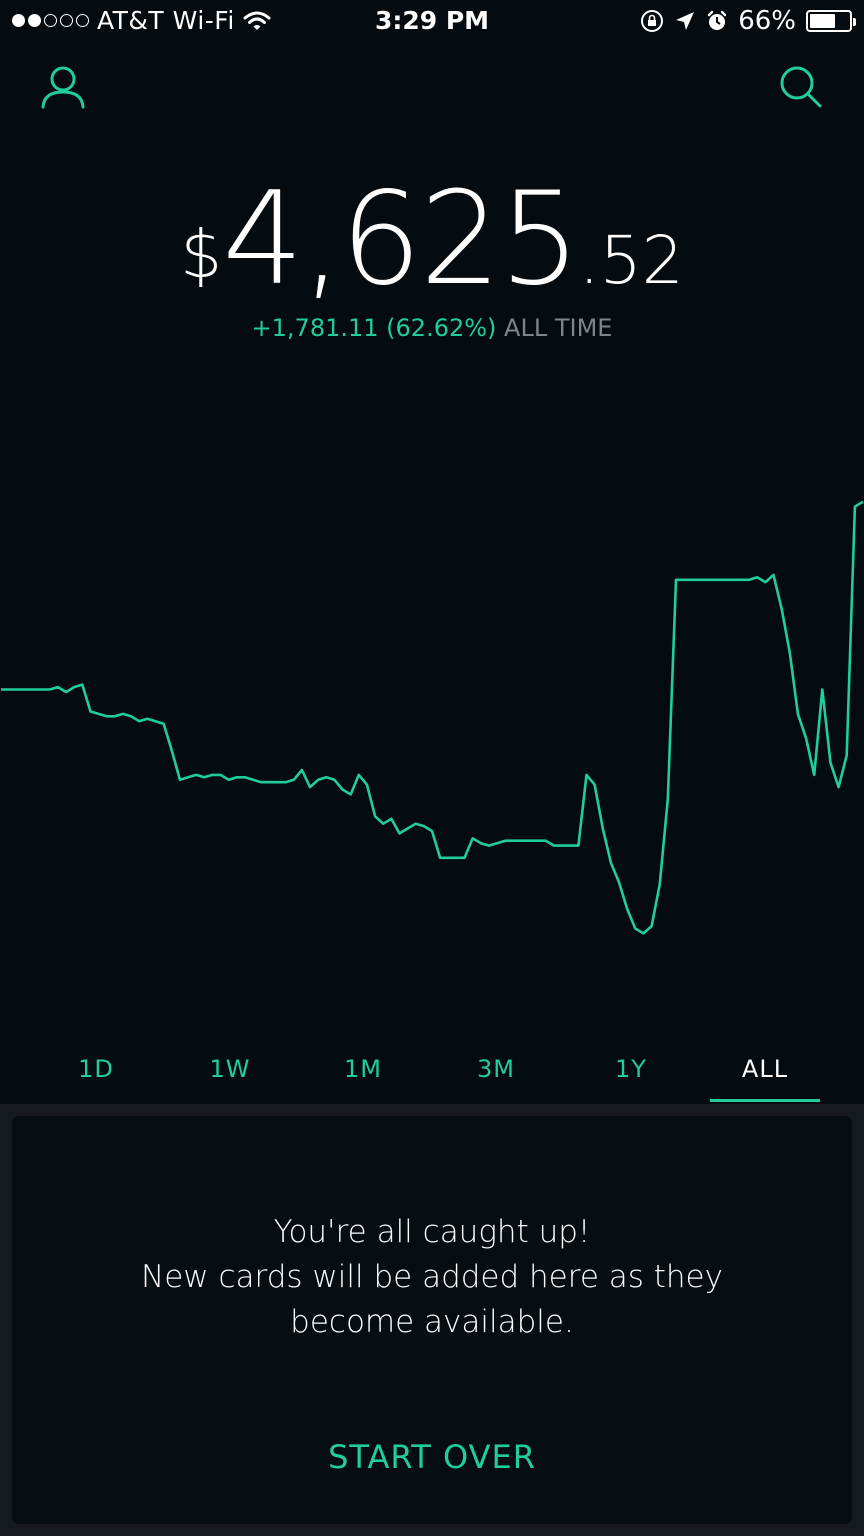  I want to click on status-bar: AT&T Wi-Fi 3:29 PM 66%, so click(432, 22).